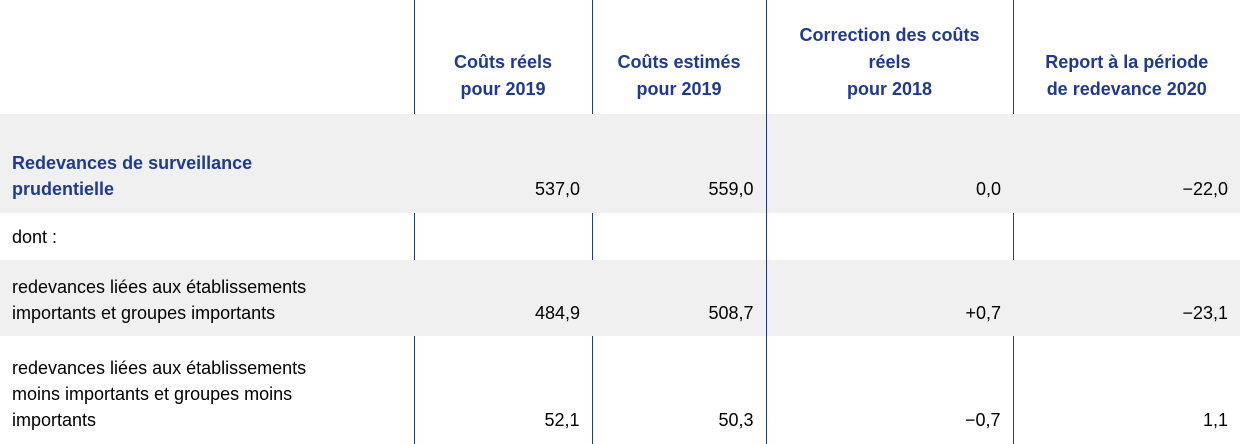 The image size is (1240, 444). I want to click on row-label-line: dont :, so click(35, 237).